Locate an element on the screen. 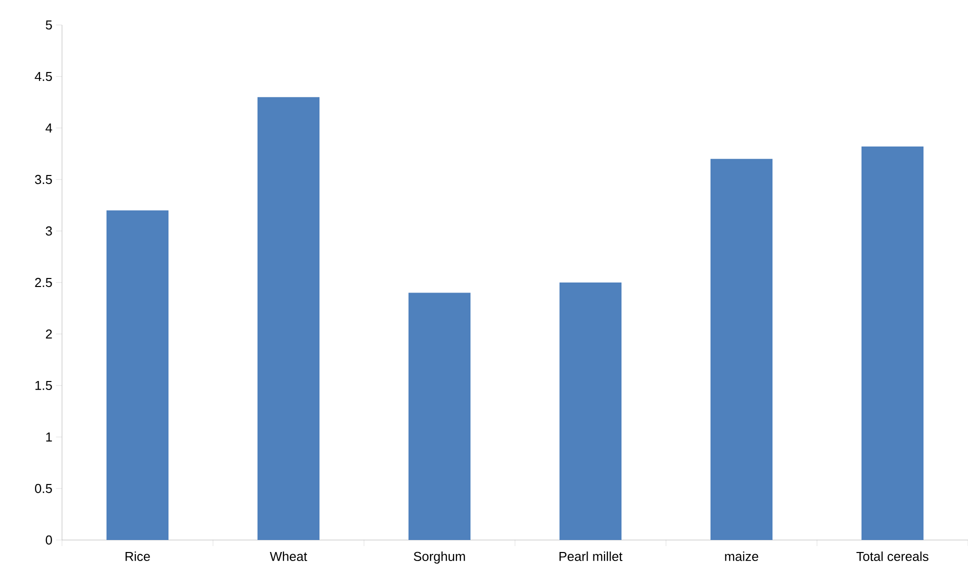 Image resolution: width=968 pixels, height=576 pixels. y-tick-label: 1.5 is located at coordinates (43, 385).